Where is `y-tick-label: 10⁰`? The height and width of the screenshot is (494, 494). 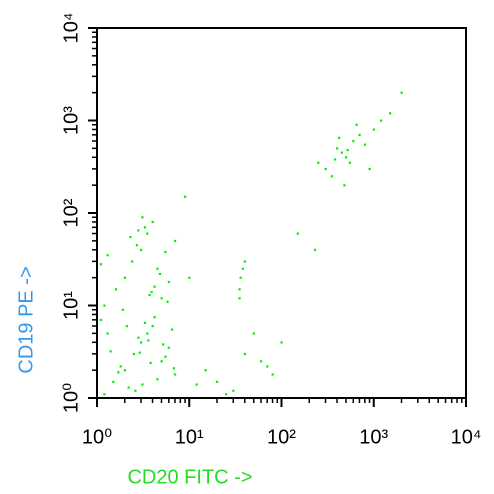 y-tick-label: 10⁰ is located at coordinates (71, 398).